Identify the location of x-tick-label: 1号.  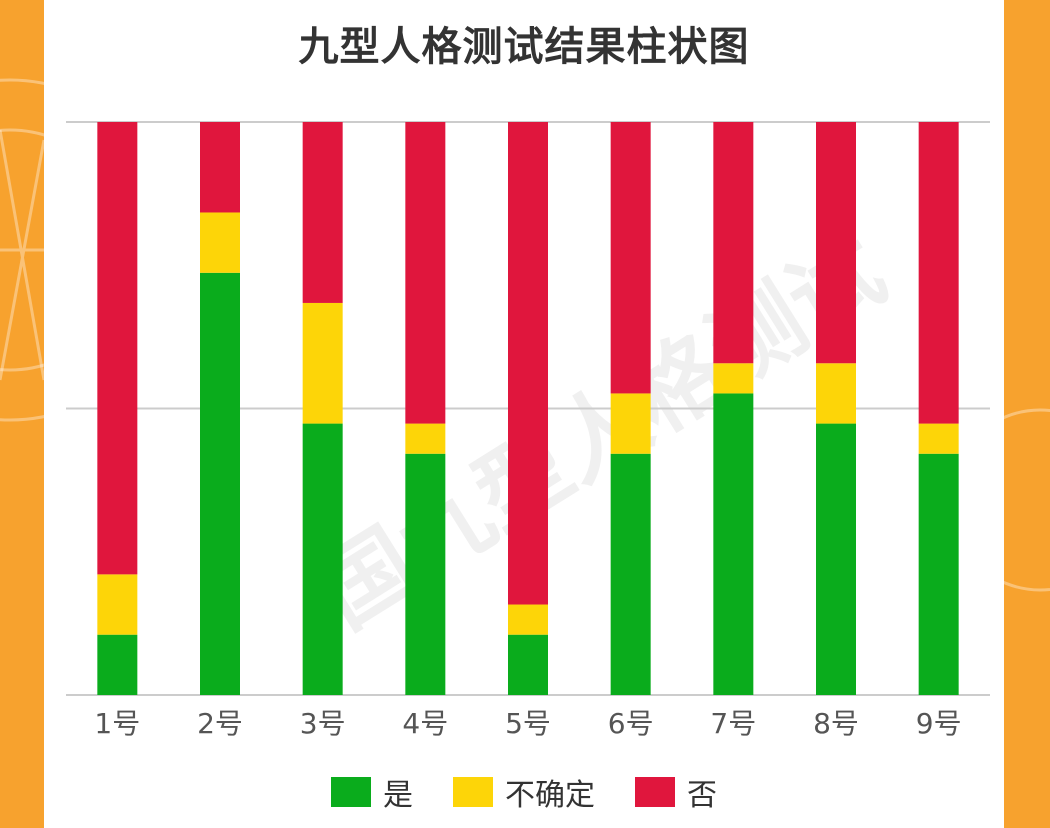
(117, 723).